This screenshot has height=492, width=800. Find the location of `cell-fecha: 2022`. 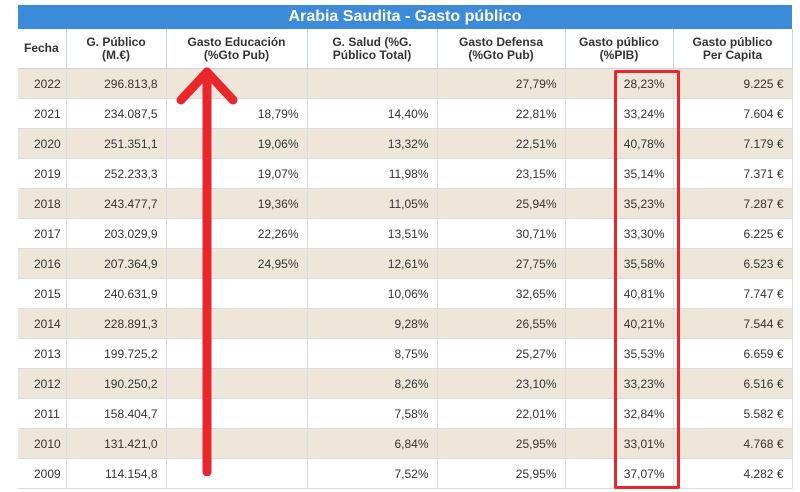

cell-fecha: 2022 is located at coordinates (42, 83).